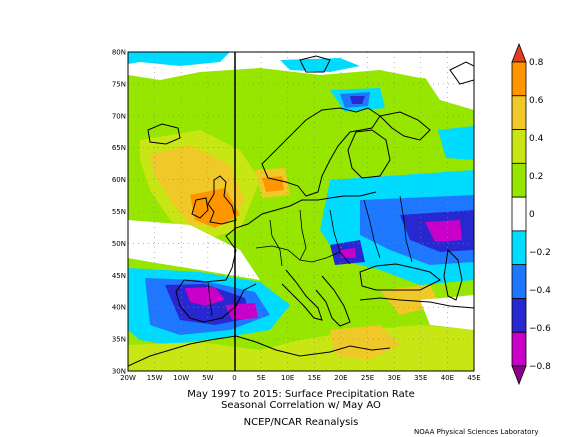  I want to click on colorbar-label: −0.6, so click(540, 329).